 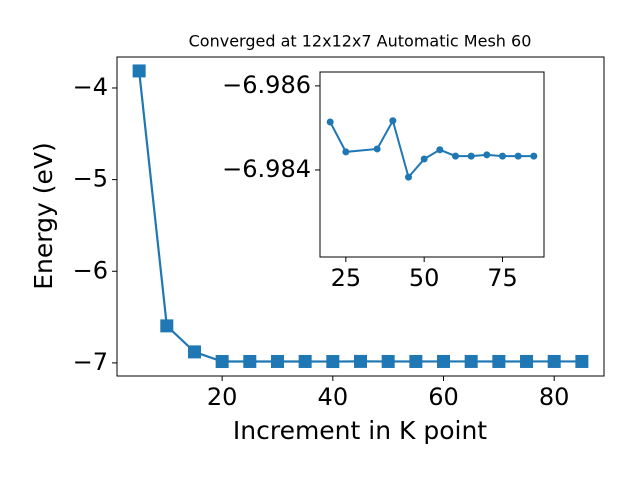 What do you see at coordinates (90, 270) in the screenshot?
I see `y-tick-label: −6` at bounding box center [90, 270].